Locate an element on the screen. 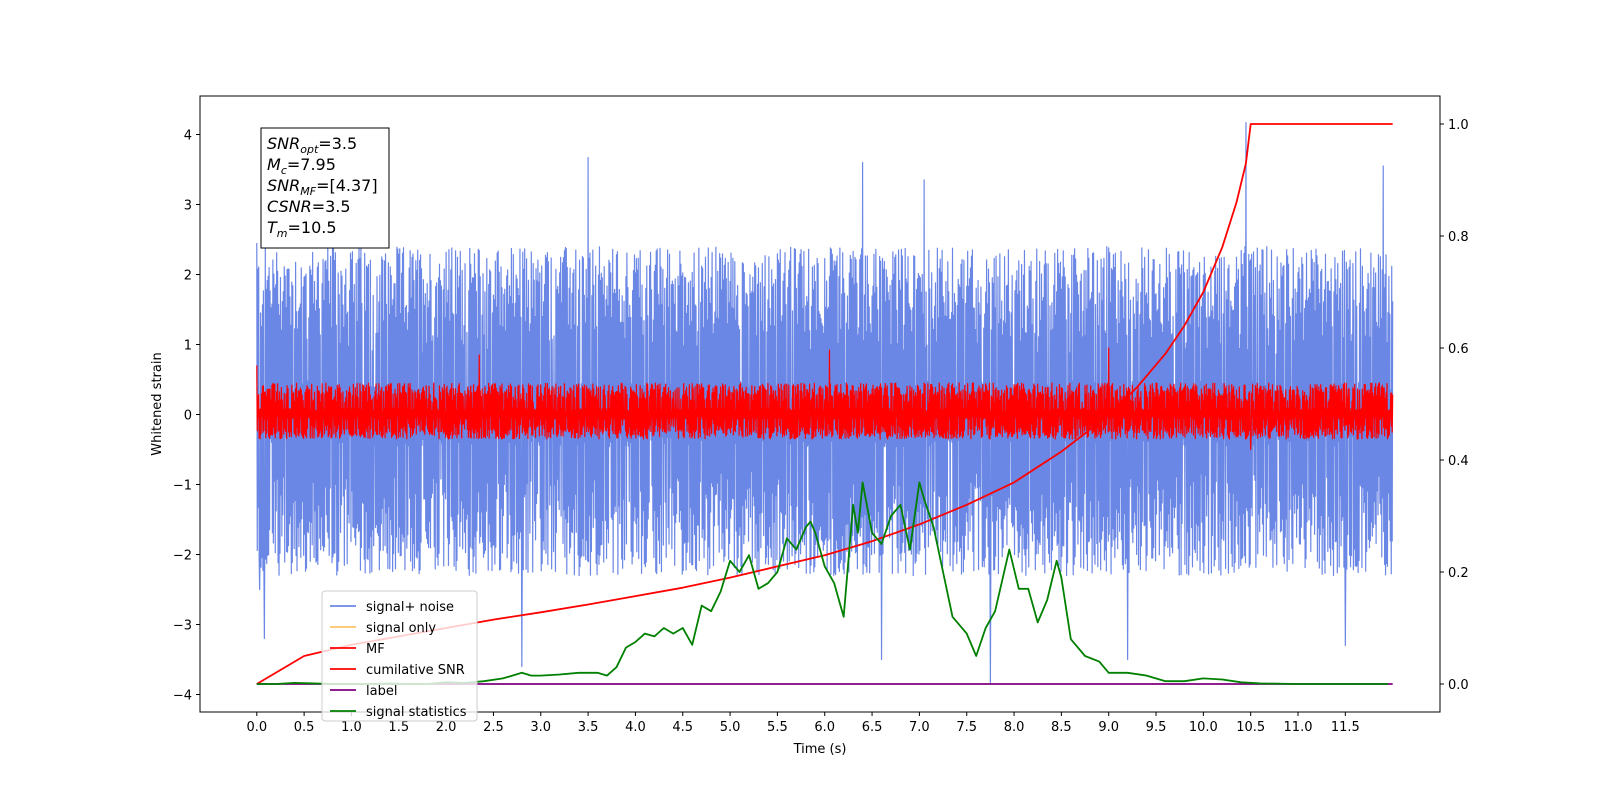 This screenshot has width=1600, height=800. y-tick-label: −3 is located at coordinates (182, 626).